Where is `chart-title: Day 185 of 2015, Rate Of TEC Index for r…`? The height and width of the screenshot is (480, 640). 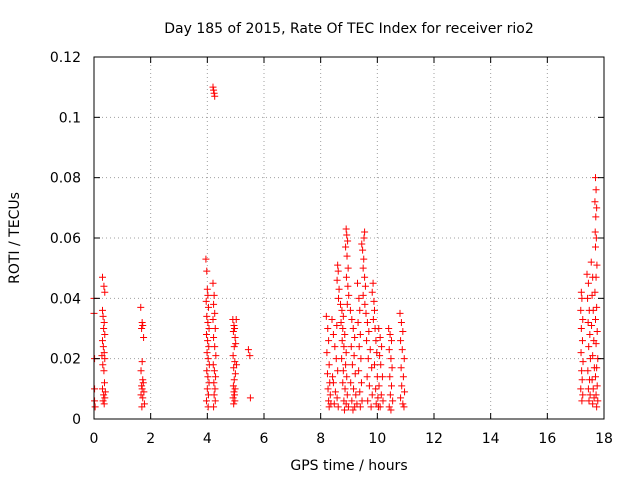 chart-title: Day 185 of 2015, Rate Of TEC Index for r… is located at coordinates (349, 29).